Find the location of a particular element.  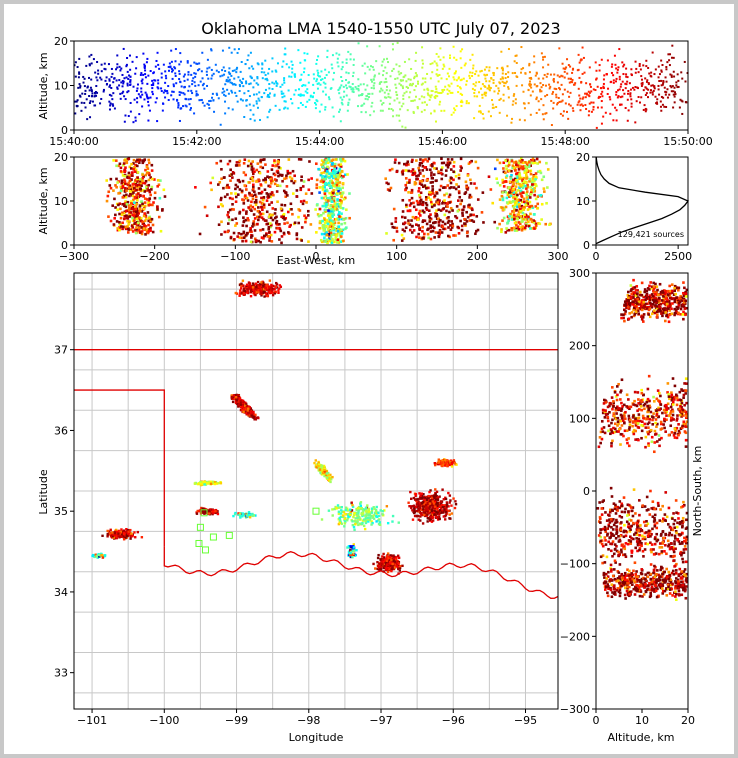

ew-height-sources is located at coordinates (328, 201).